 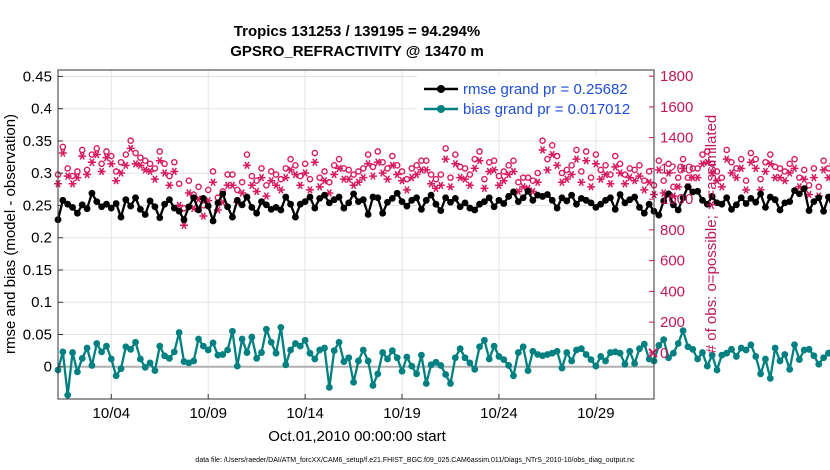 I want to click on legend-rmse-marker, so click(x=441, y=89).